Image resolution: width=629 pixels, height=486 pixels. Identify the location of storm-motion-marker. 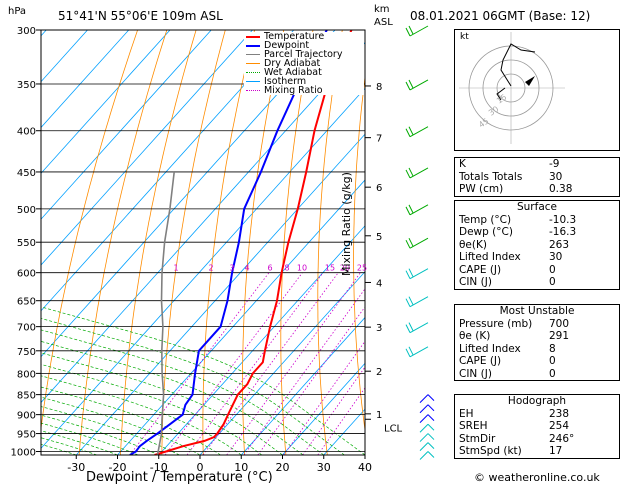
(530, 81).